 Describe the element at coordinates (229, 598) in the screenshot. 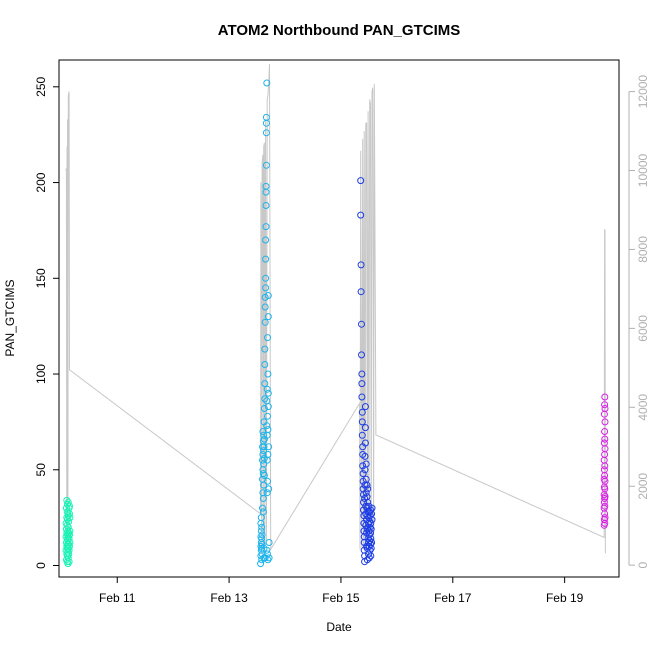

I see `x-tick-label: Feb 13` at that location.